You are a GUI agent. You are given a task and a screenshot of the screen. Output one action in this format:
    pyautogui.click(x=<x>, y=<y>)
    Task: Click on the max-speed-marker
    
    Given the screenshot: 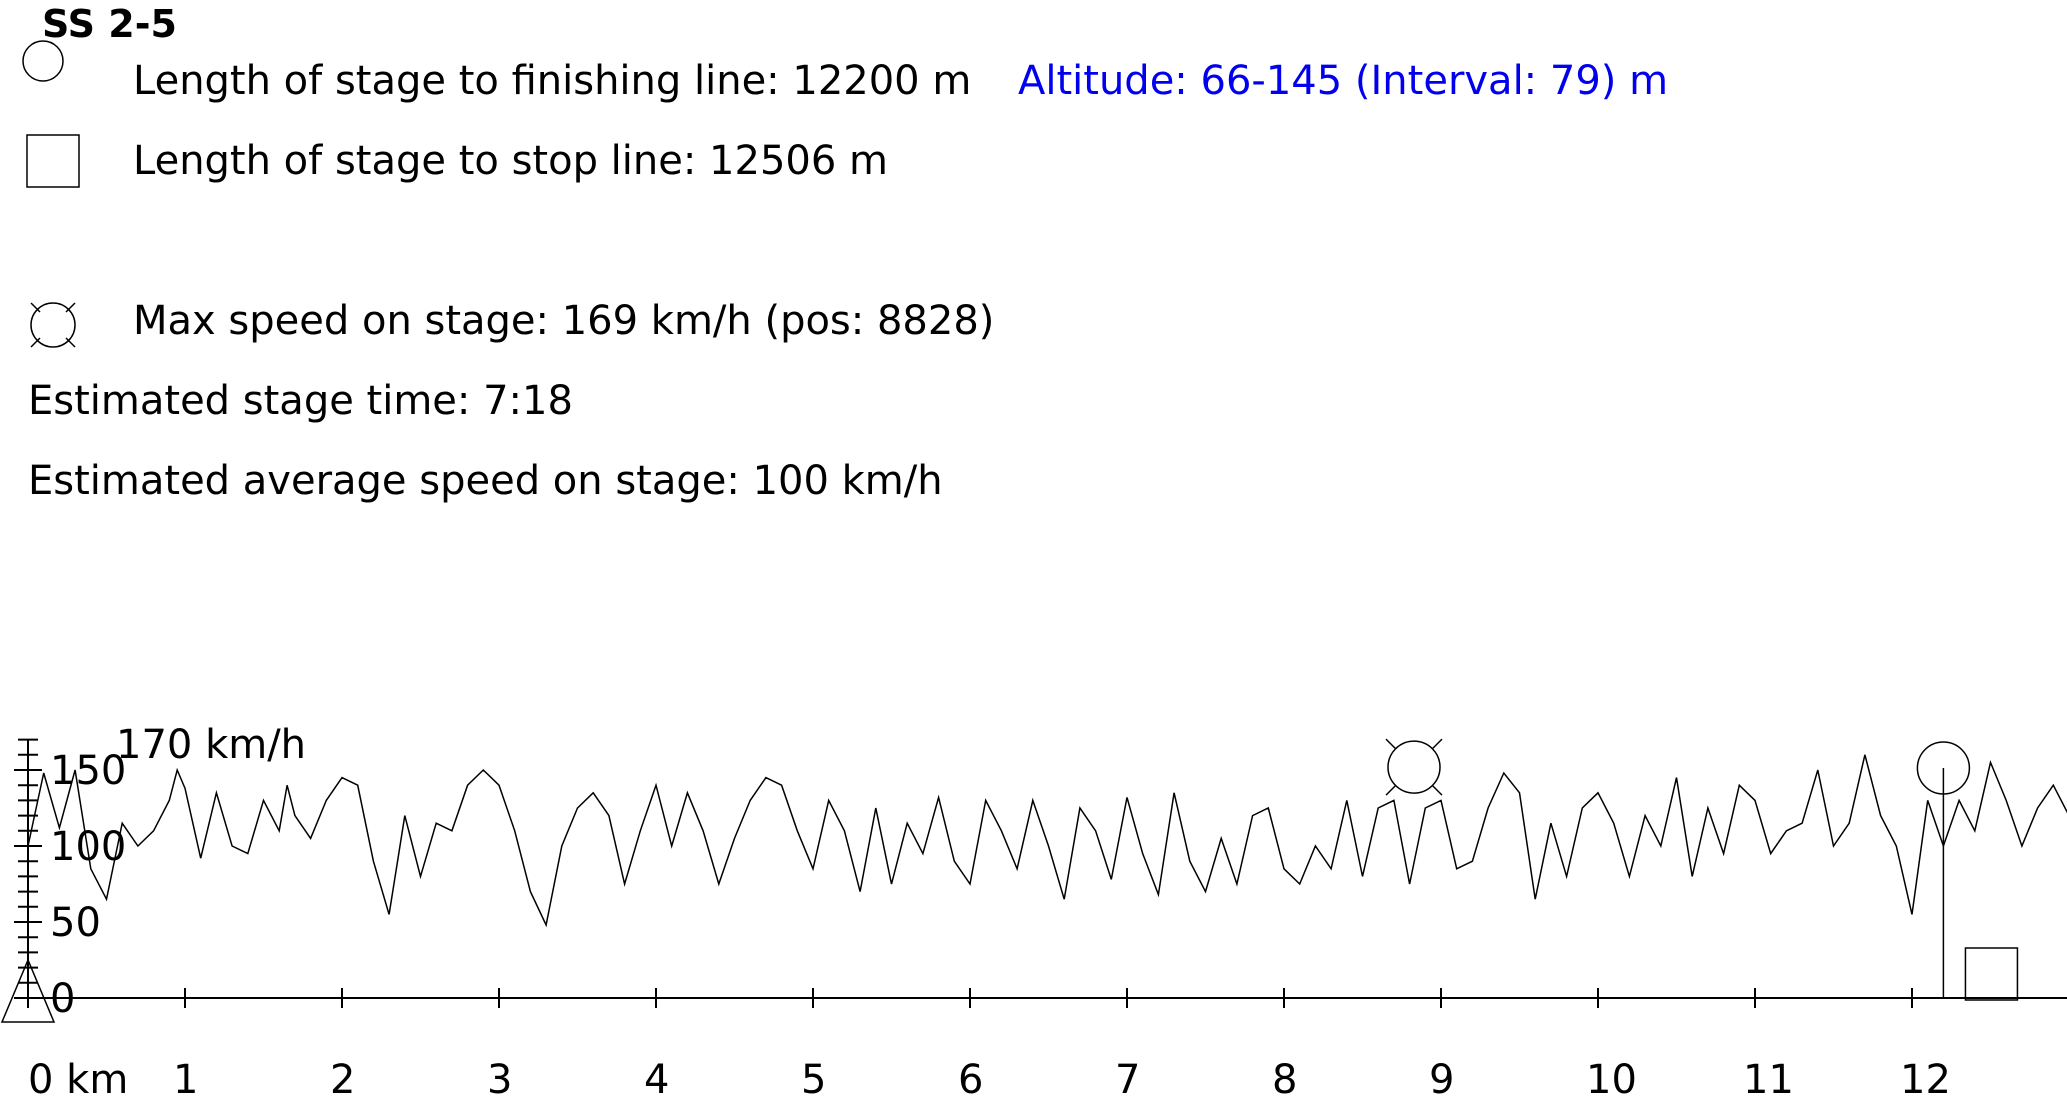 What is the action you would take?
    pyautogui.click(x=1414, y=767)
    